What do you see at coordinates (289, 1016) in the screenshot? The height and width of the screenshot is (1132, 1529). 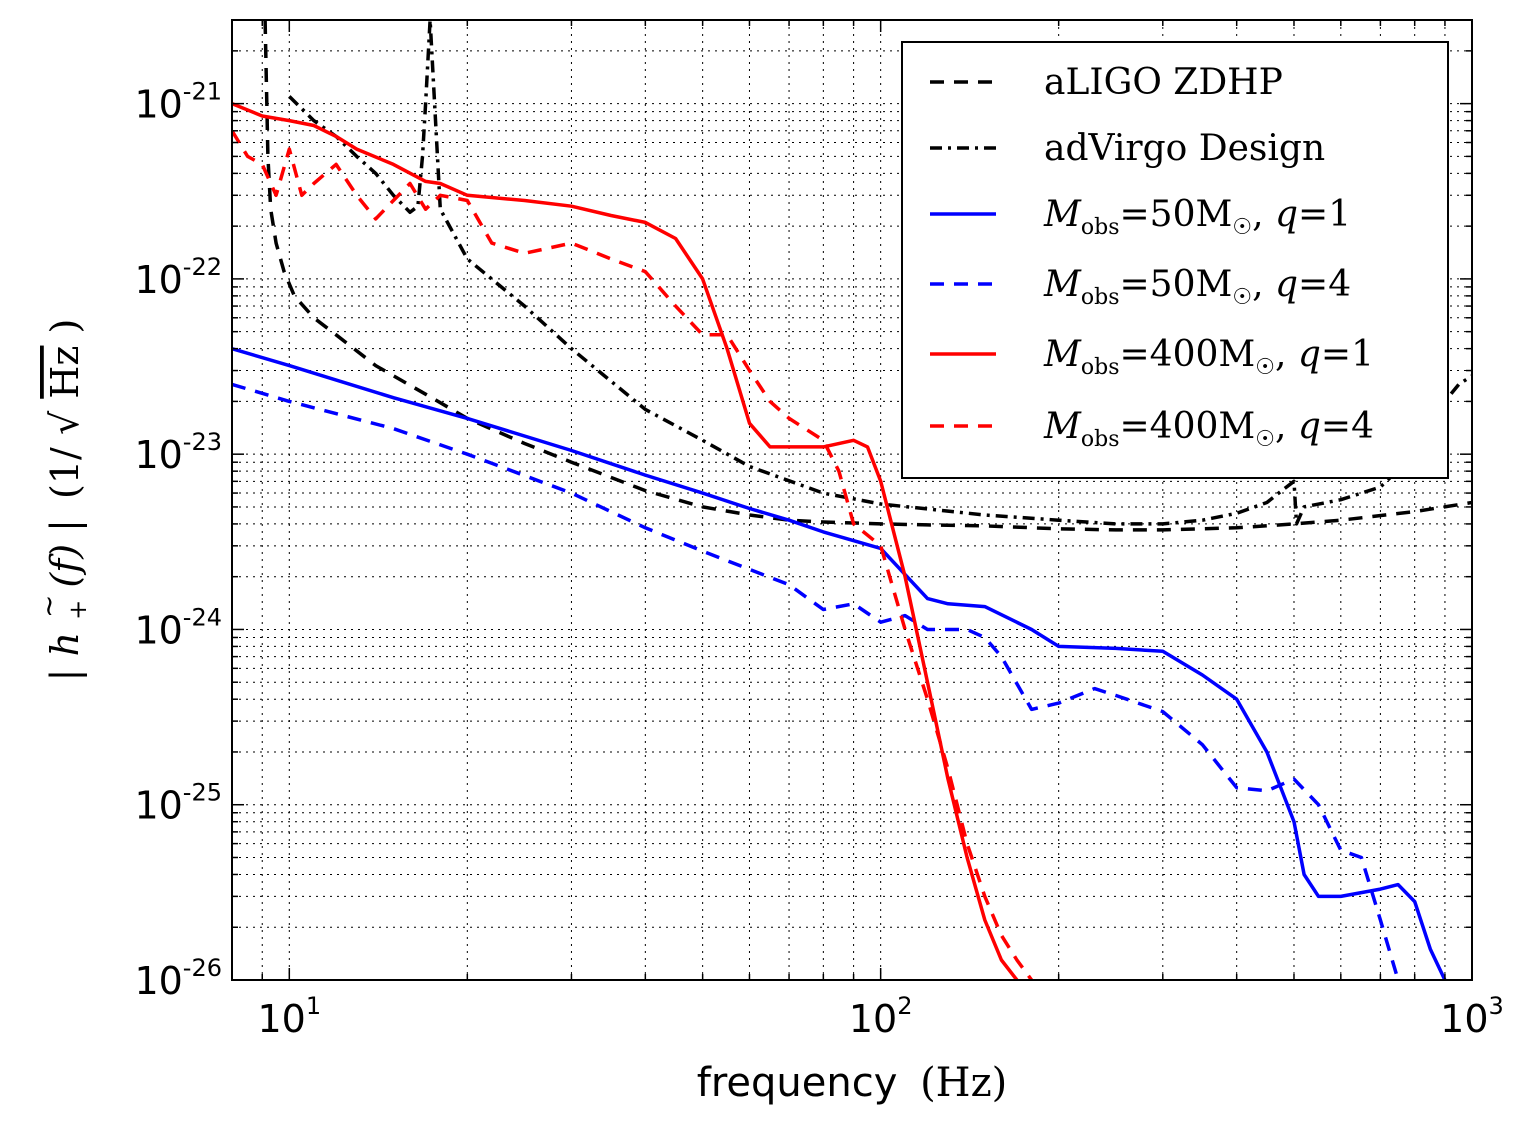 I see `x-tick-label: 10¹` at bounding box center [289, 1016].